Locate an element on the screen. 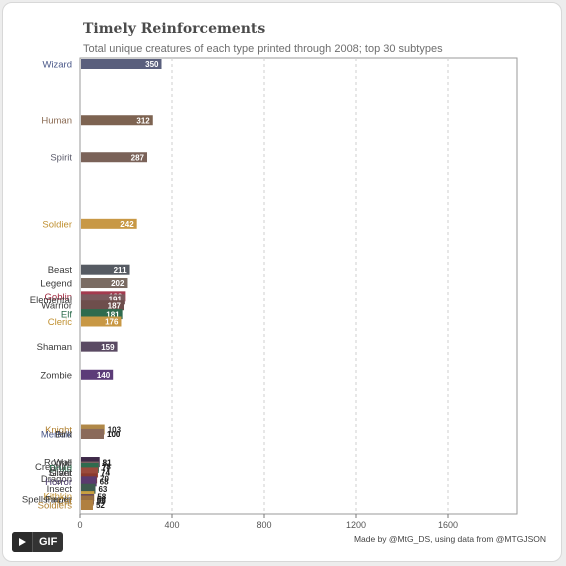 The height and width of the screenshot is (566, 566). gif-label: GIF is located at coordinates (48, 542).